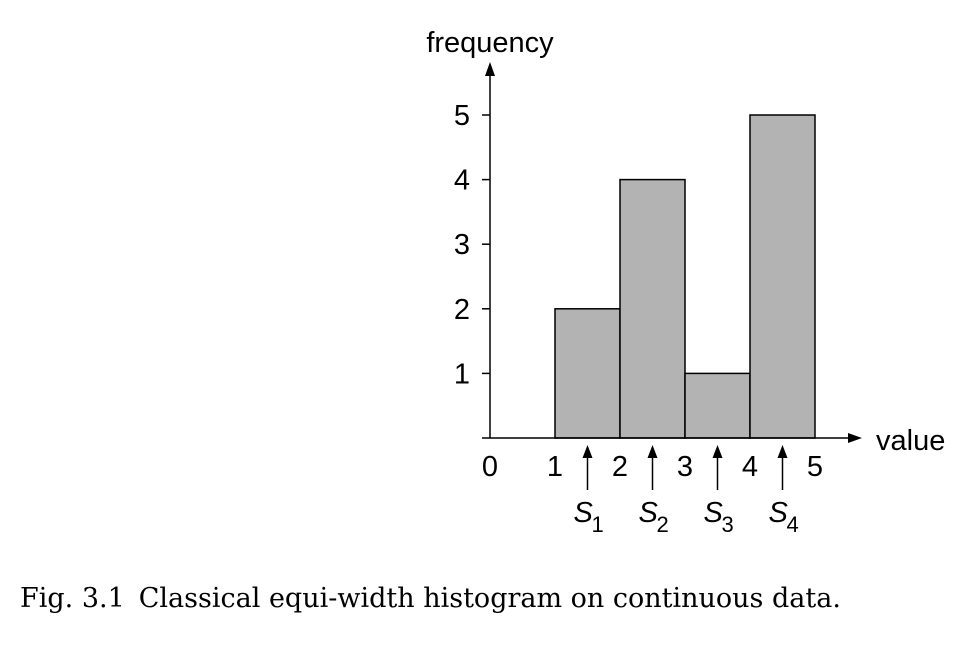 This screenshot has width=972, height=650. I want to click on marker-subscript: 3, so click(728, 524).